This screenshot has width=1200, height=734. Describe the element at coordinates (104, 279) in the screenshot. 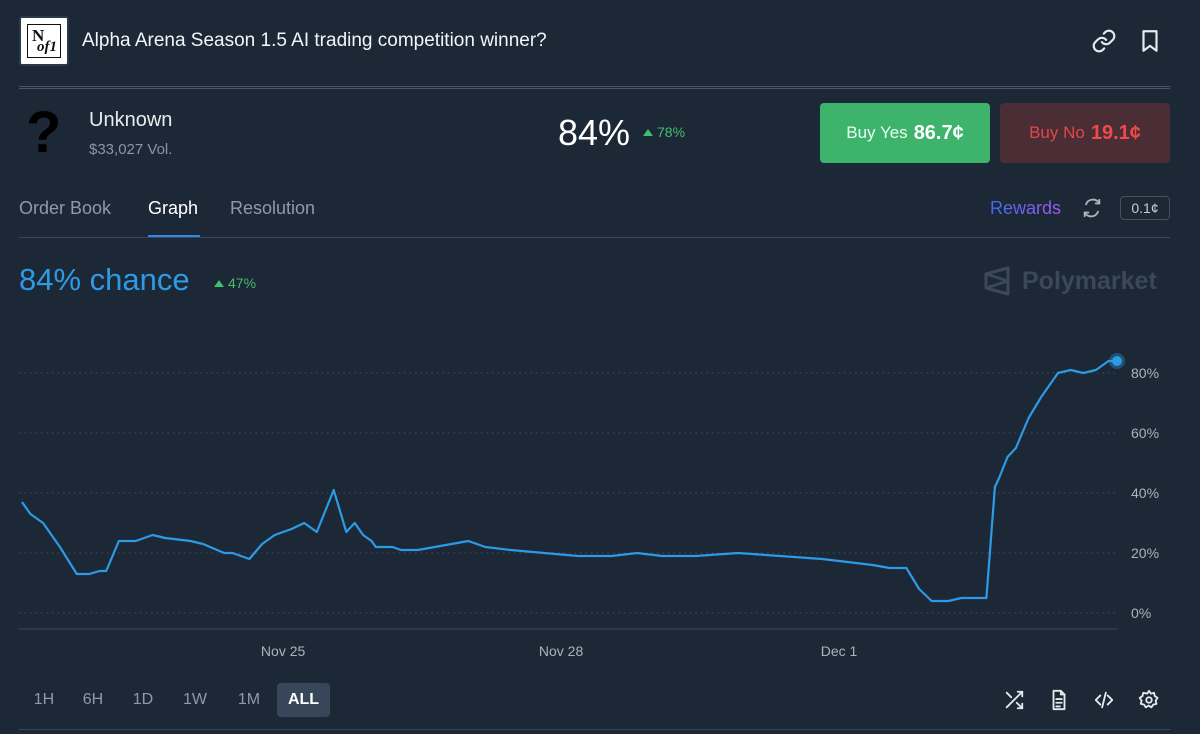

I see `chance-label: 84% chance` at that location.